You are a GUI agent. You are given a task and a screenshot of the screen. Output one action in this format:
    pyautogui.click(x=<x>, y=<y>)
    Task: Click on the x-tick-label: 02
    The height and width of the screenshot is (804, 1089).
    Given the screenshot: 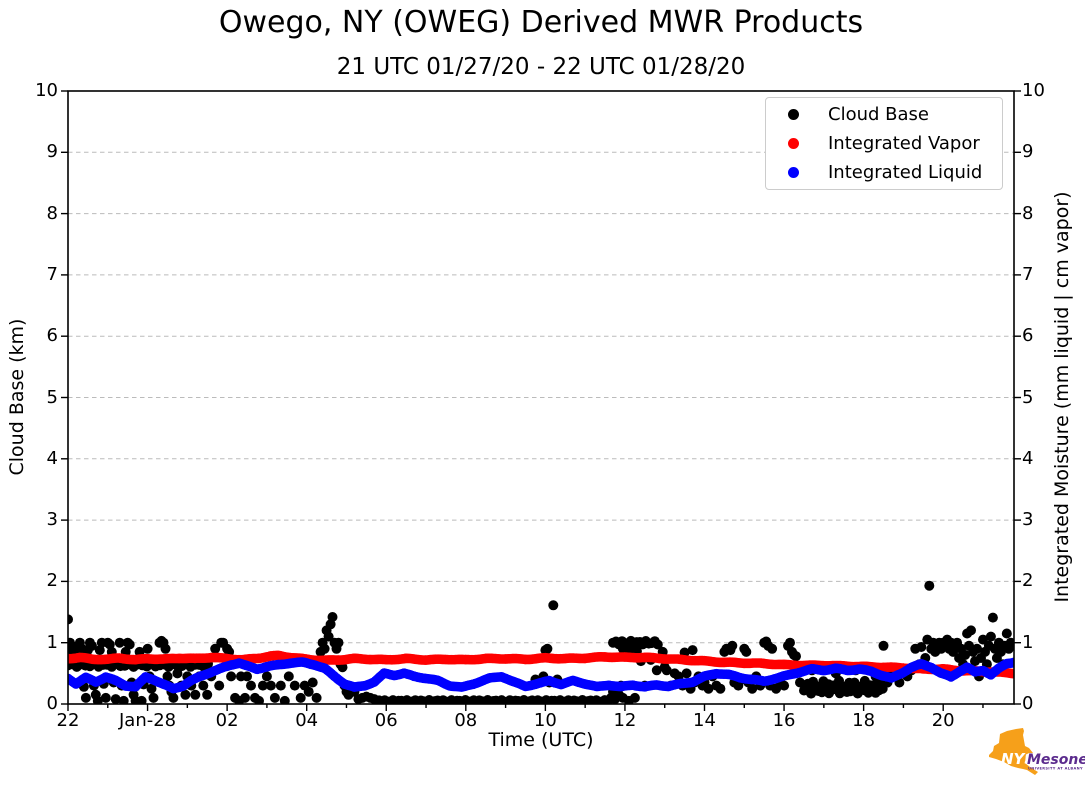 What is the action you would take?
    pyautogui.click(x=227, y=720)
    